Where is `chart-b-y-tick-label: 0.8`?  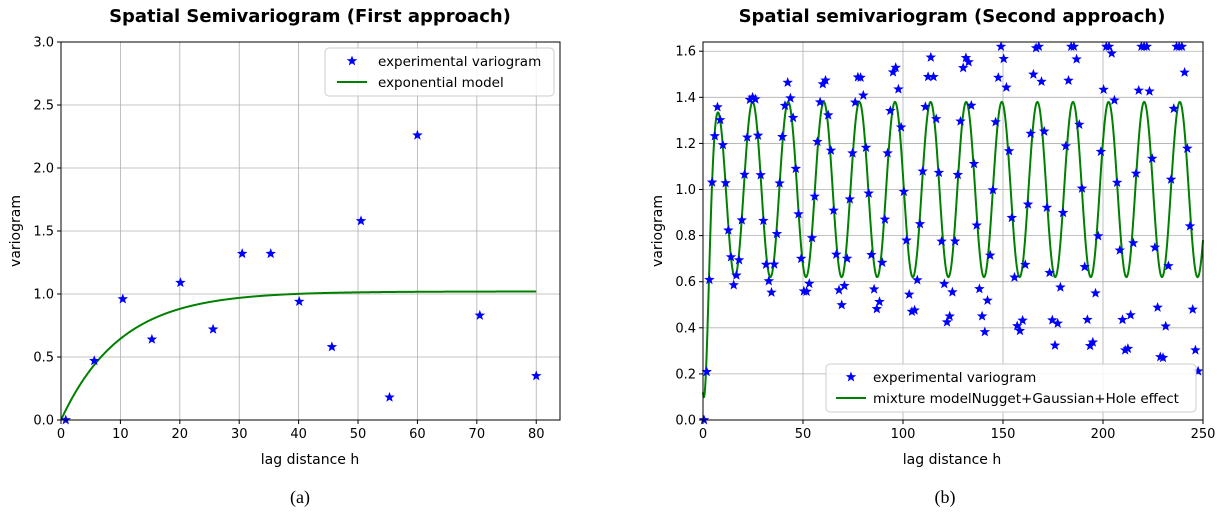 chart-b-y-tick-label: 0.8 is located at coordinates (685, 236).